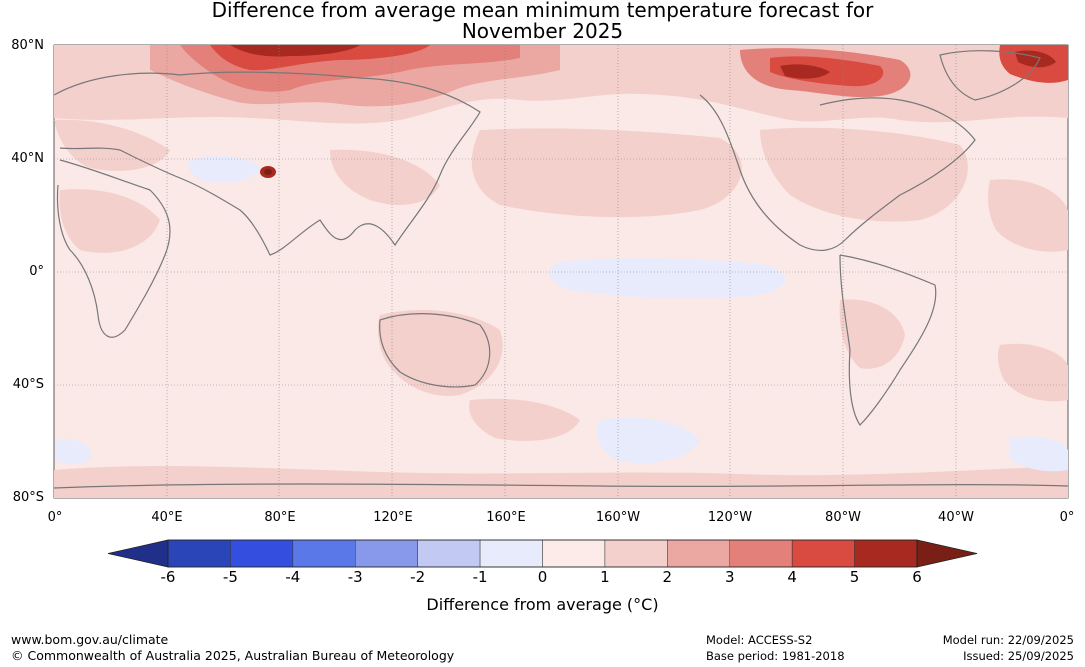 The height and width of the screenshot is (667, 1085). What do you see at coordinates (27, 45) in the screenshot?
I see `lat-label-80n: 80°N` at bounding box center [27, 45].